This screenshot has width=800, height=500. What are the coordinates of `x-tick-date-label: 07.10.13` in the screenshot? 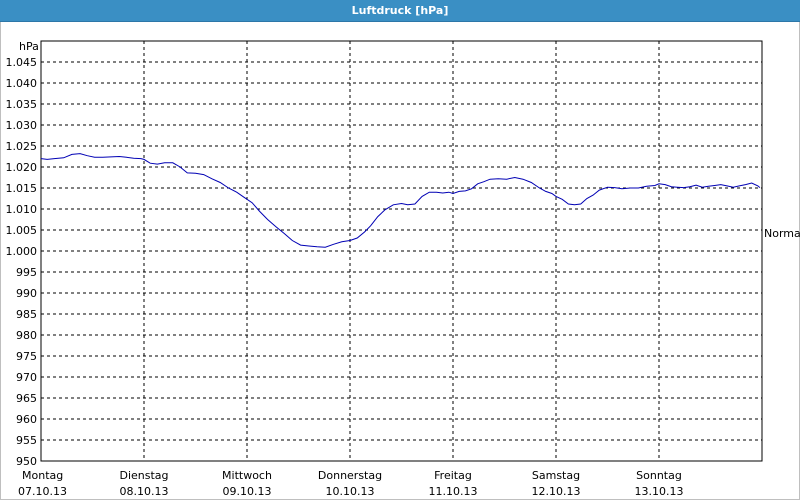 It's located at (42, 491).